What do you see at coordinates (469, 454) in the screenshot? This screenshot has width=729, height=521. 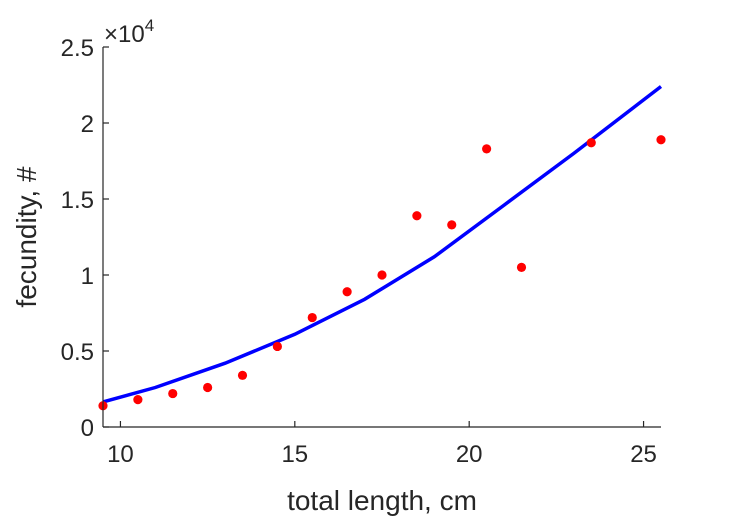 I see `x-tick-label: 20` at bounding box center [469, 454].